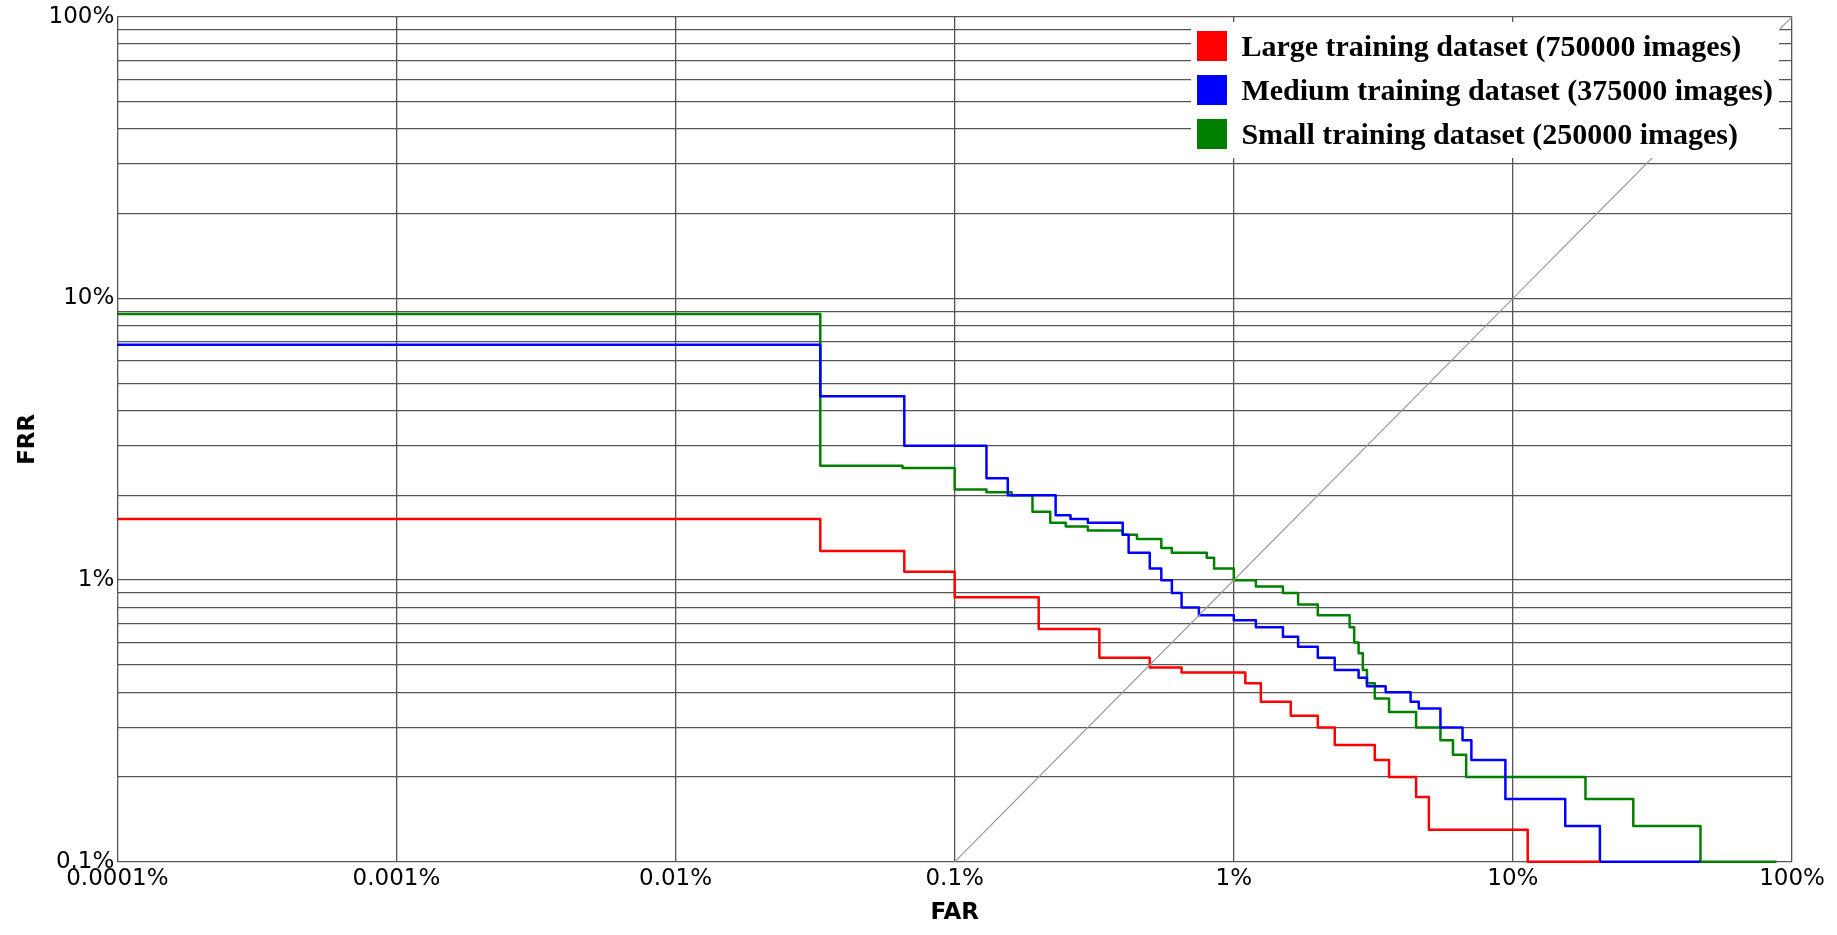 Image resolution: width=1837 pixels, height=935 pixels. What do you see at coordinates (396, 876) in the screenshot?
I see `x-tick-label: 0.001%` at bounding box center [396, 876].